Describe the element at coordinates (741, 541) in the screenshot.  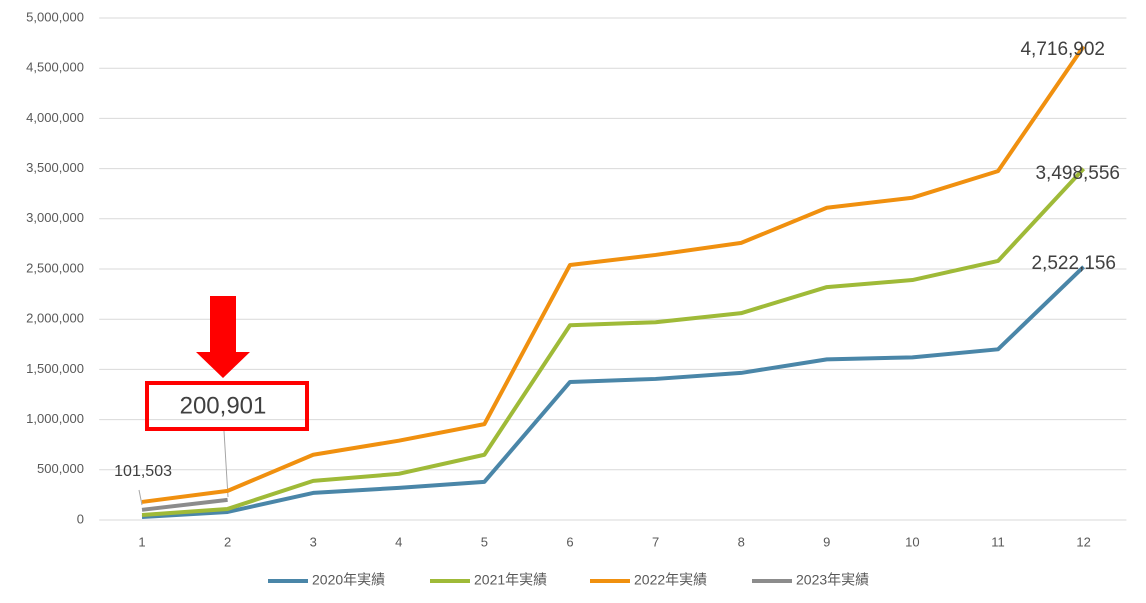
I see `x-tick-label: 8` at that location.